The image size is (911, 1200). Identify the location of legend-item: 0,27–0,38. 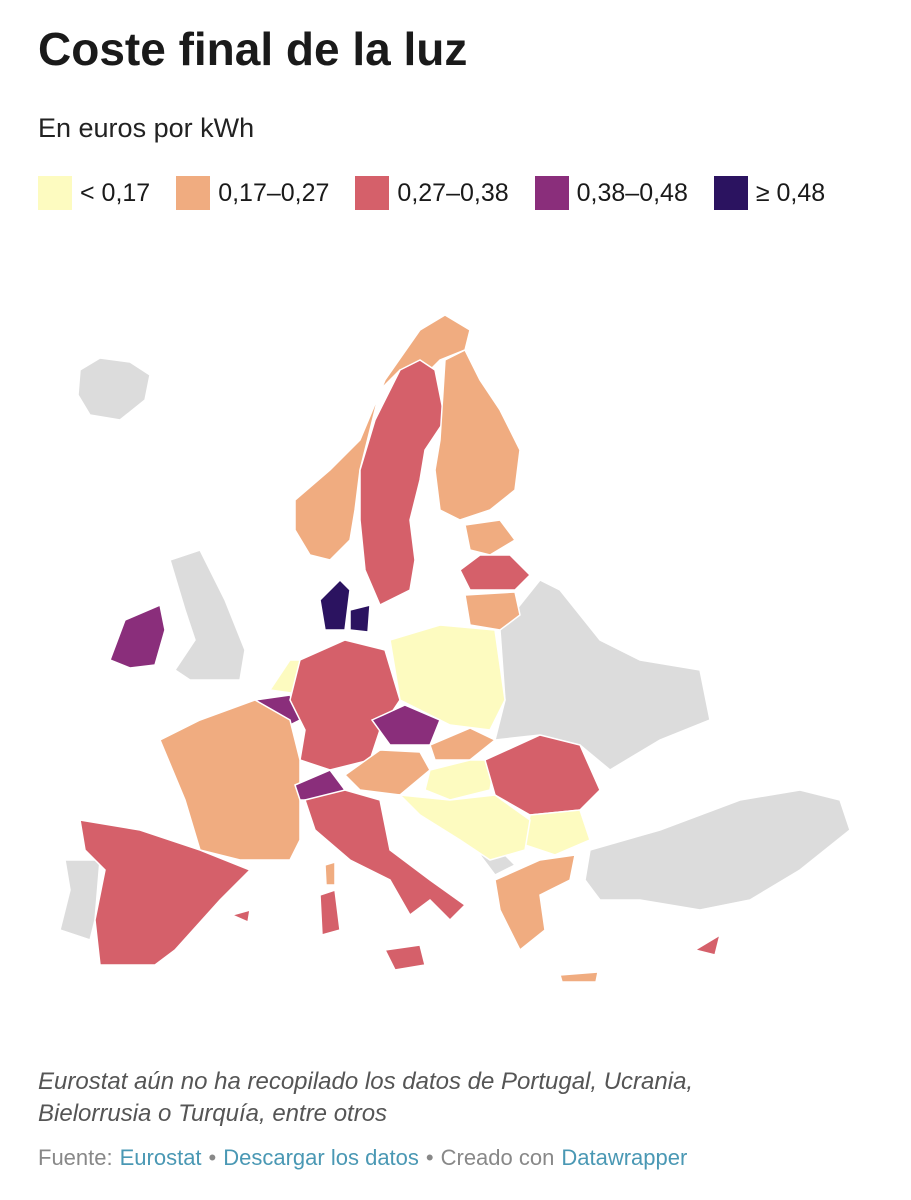
(432, 193).